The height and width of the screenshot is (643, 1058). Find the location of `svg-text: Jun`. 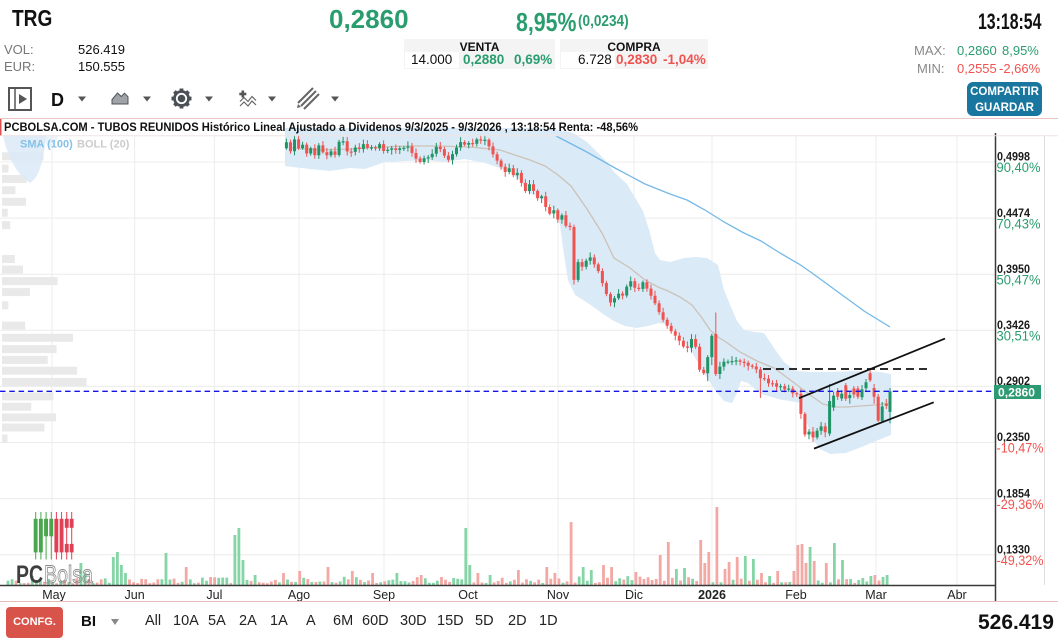

svg-text: Jun is located at coordinates (135, 595).